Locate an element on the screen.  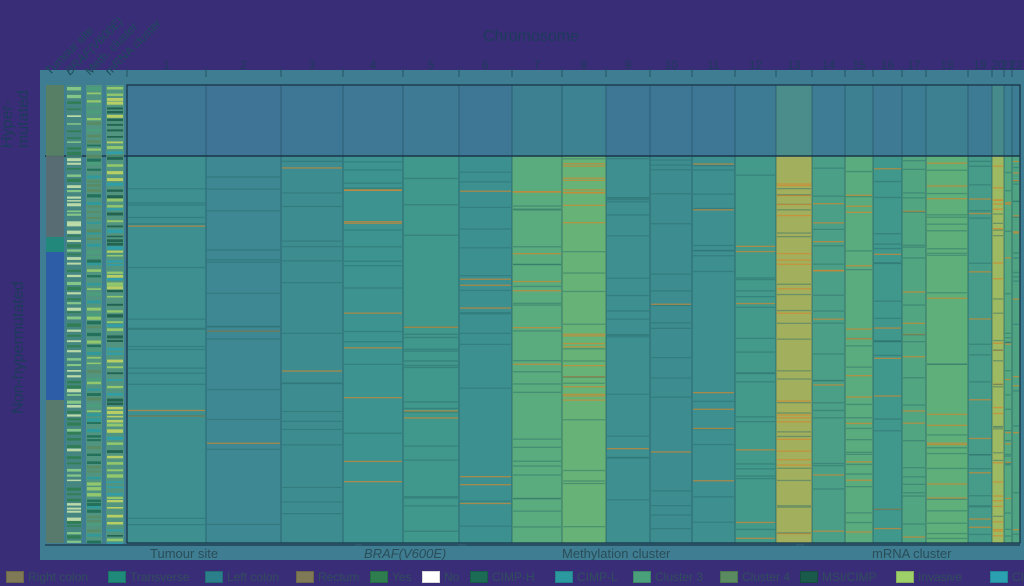
annotation-track-bg is located at coordinates (74, 314).